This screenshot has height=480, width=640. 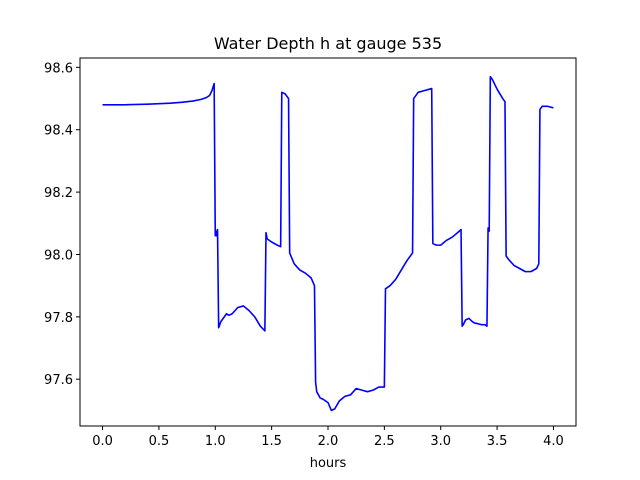 I want to click on y-tick-label: 97.6, so click(x=58, y=380).